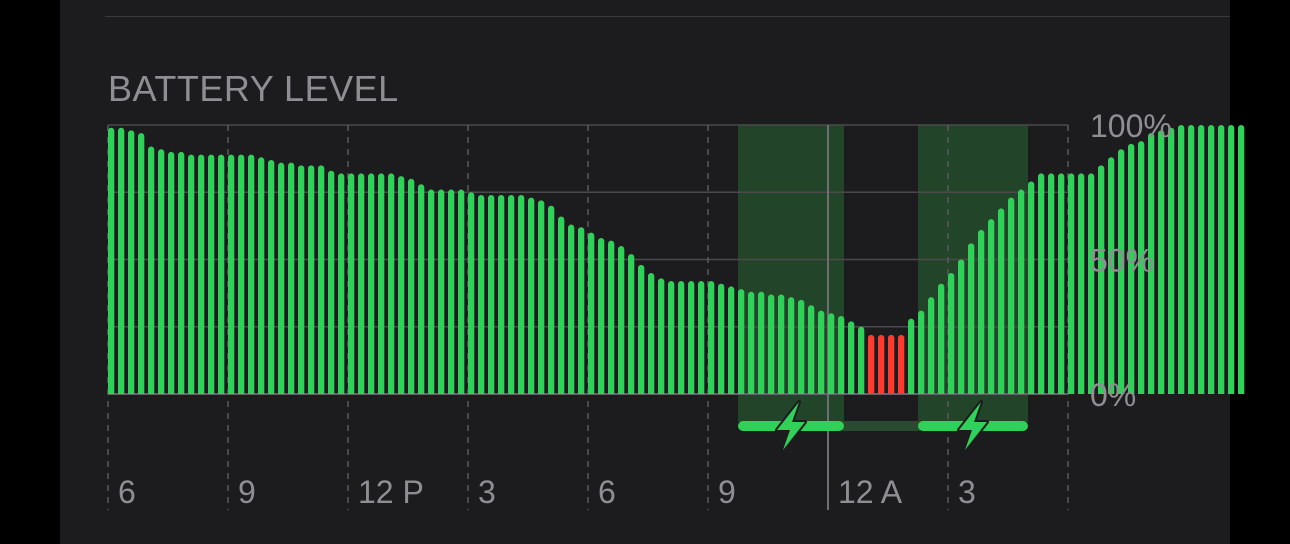  I want to click on y-axis-label: 100%, so click(1131, 126).